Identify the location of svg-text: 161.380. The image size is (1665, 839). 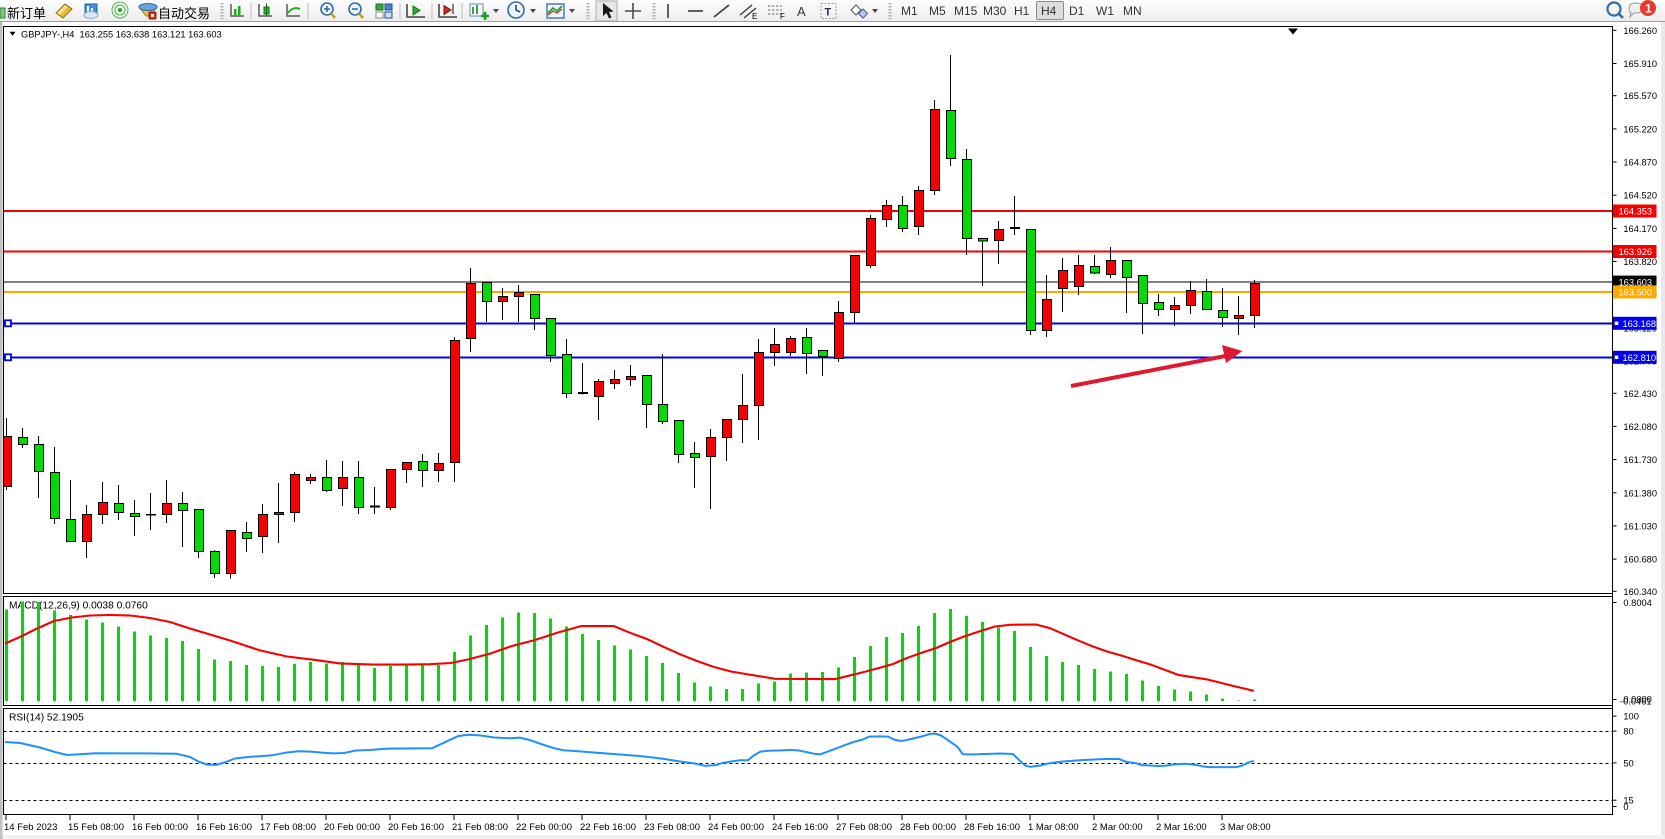
(1640, 493).